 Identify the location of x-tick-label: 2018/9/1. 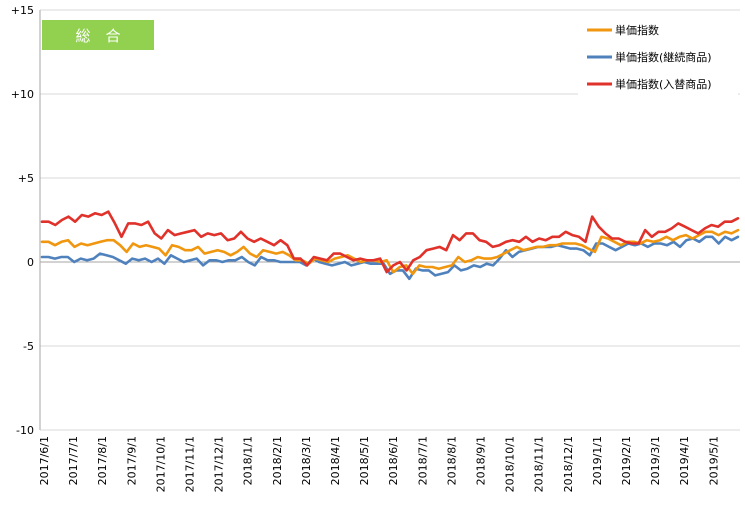
(481, 460).